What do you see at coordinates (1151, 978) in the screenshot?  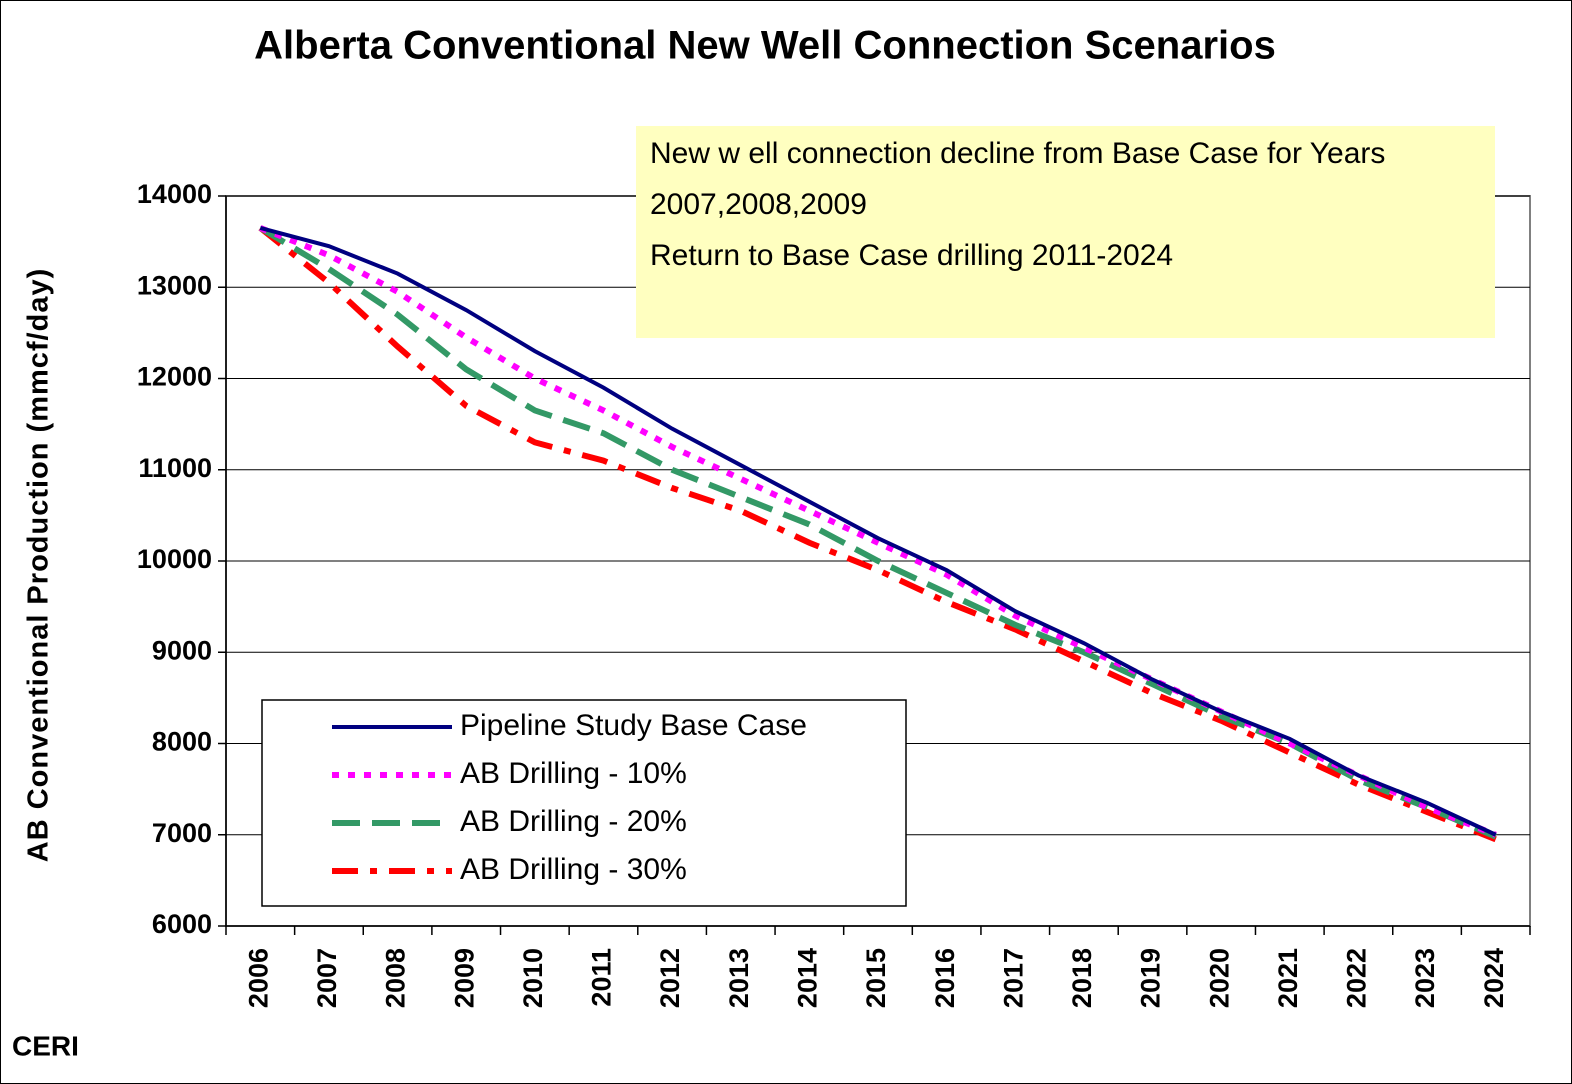 I see `x-tick-label: 2019` at bounding box center [1151, 978].